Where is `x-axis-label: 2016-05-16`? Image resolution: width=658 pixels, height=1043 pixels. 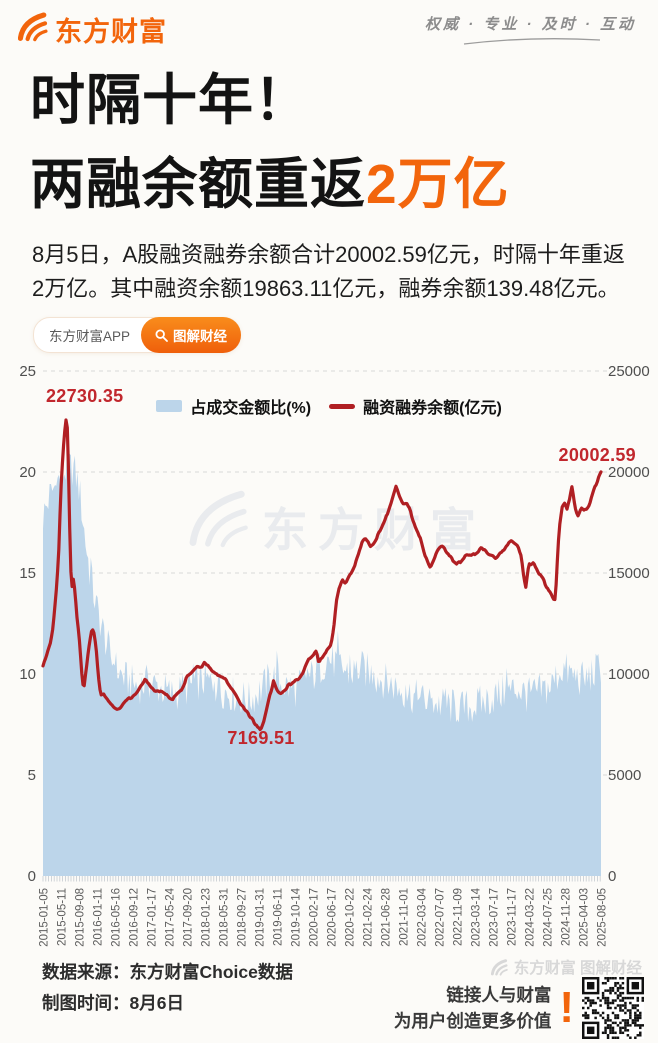 x-axis-label: 2016-05-16 is located at coordinates (117, 917).